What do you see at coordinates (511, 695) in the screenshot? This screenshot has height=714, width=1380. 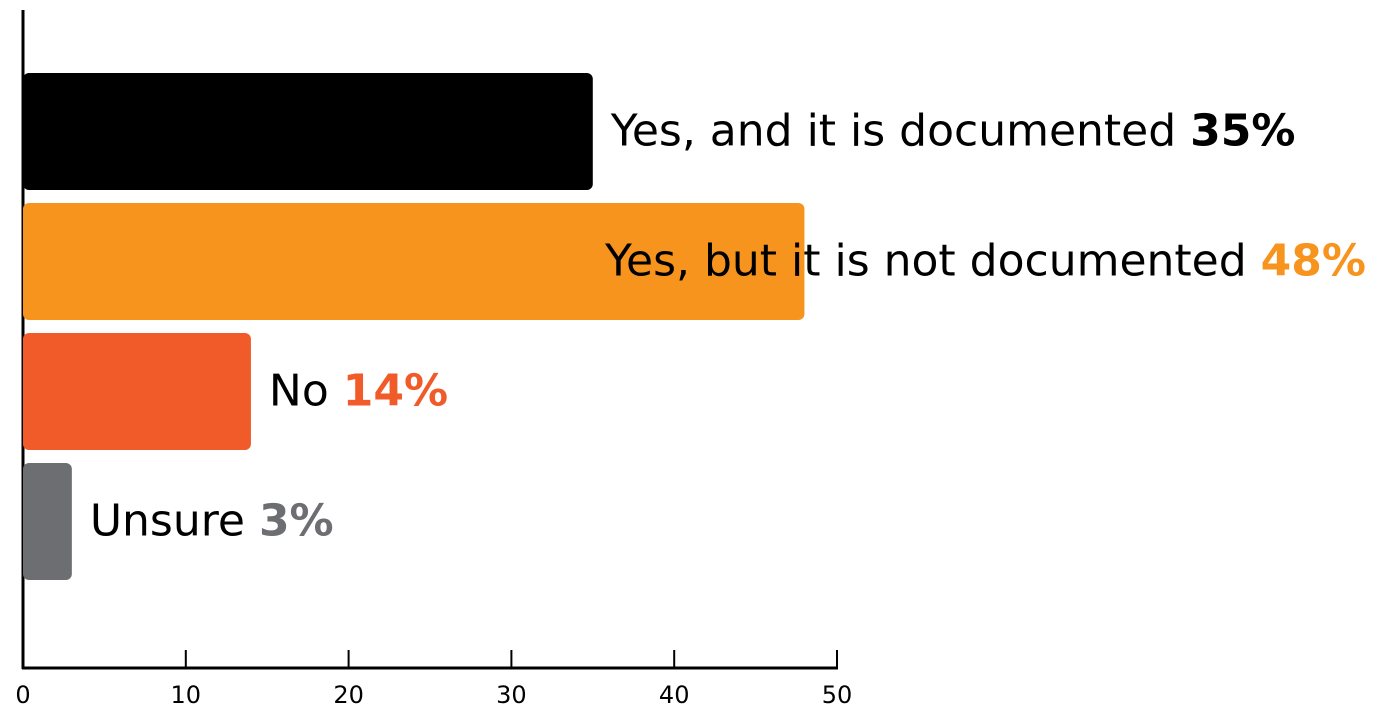 I see `x-tick-label: 30` at bounding box center [511, 695].